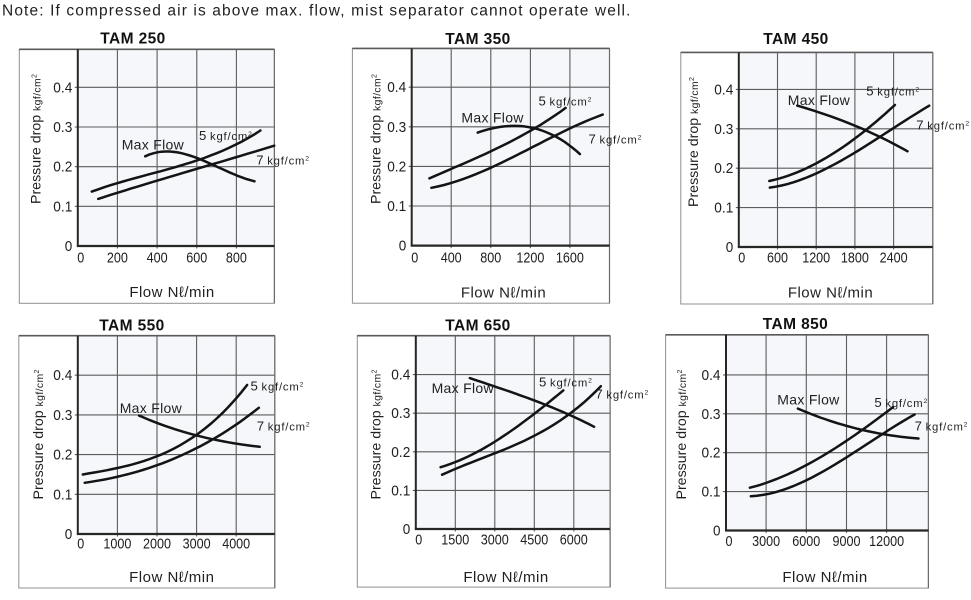 This screenshot has width=971, height=600. Describe the element at coordinates (236, 543) in the screenshot. I see `svg-text: 4000` at that location.